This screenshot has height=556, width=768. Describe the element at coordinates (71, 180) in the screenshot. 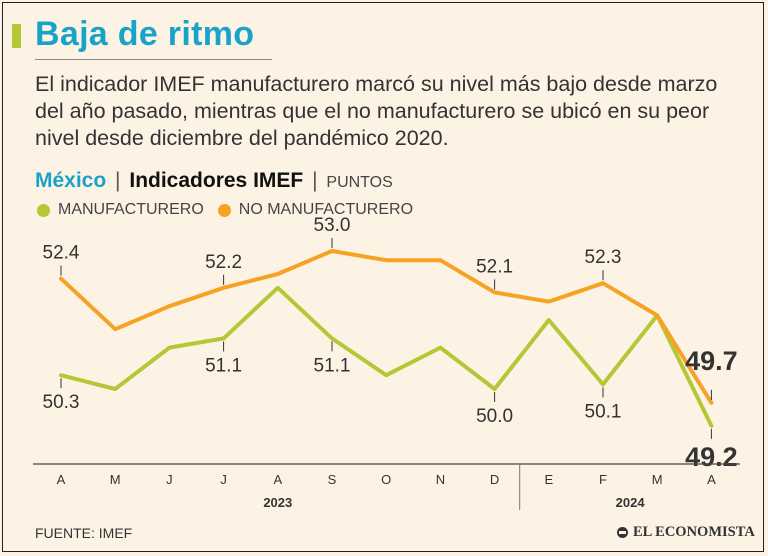

I see `chart-country: México` at that location.